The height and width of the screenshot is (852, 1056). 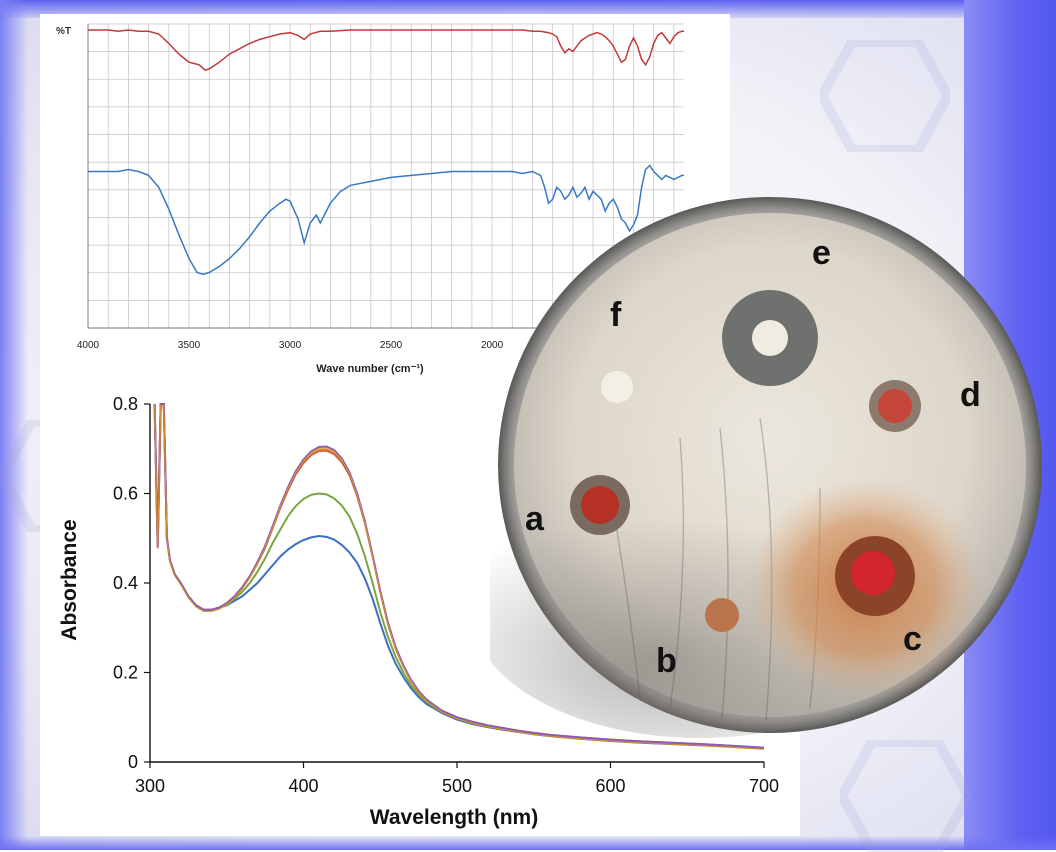 I want to click on disc-a, so click(x=600, y=505).